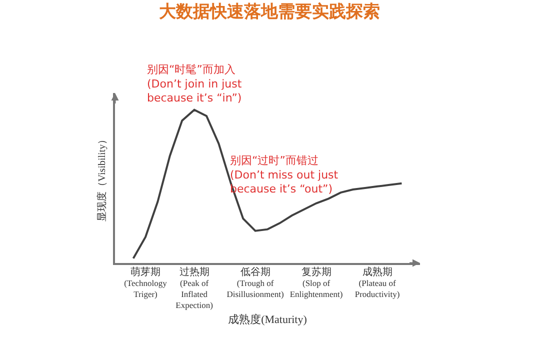 This screenshot has height=352, width=539. I want to click on text: 别因“时髦”而加入 (Don’t join in just because it’s “in”), so click(194, 84).